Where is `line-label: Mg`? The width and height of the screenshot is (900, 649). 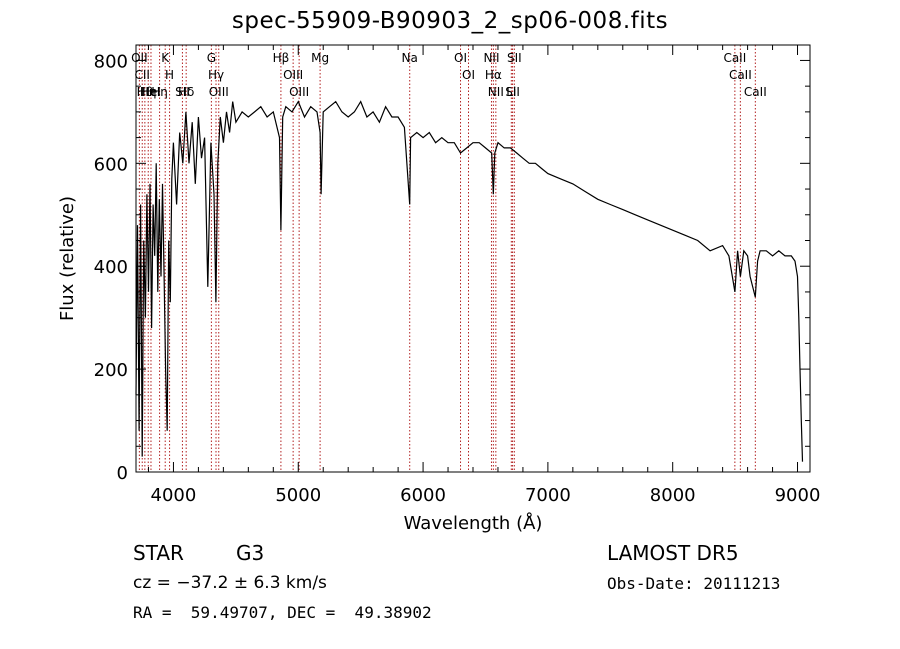
line-label: Mg is located at coordinates (320, 58).